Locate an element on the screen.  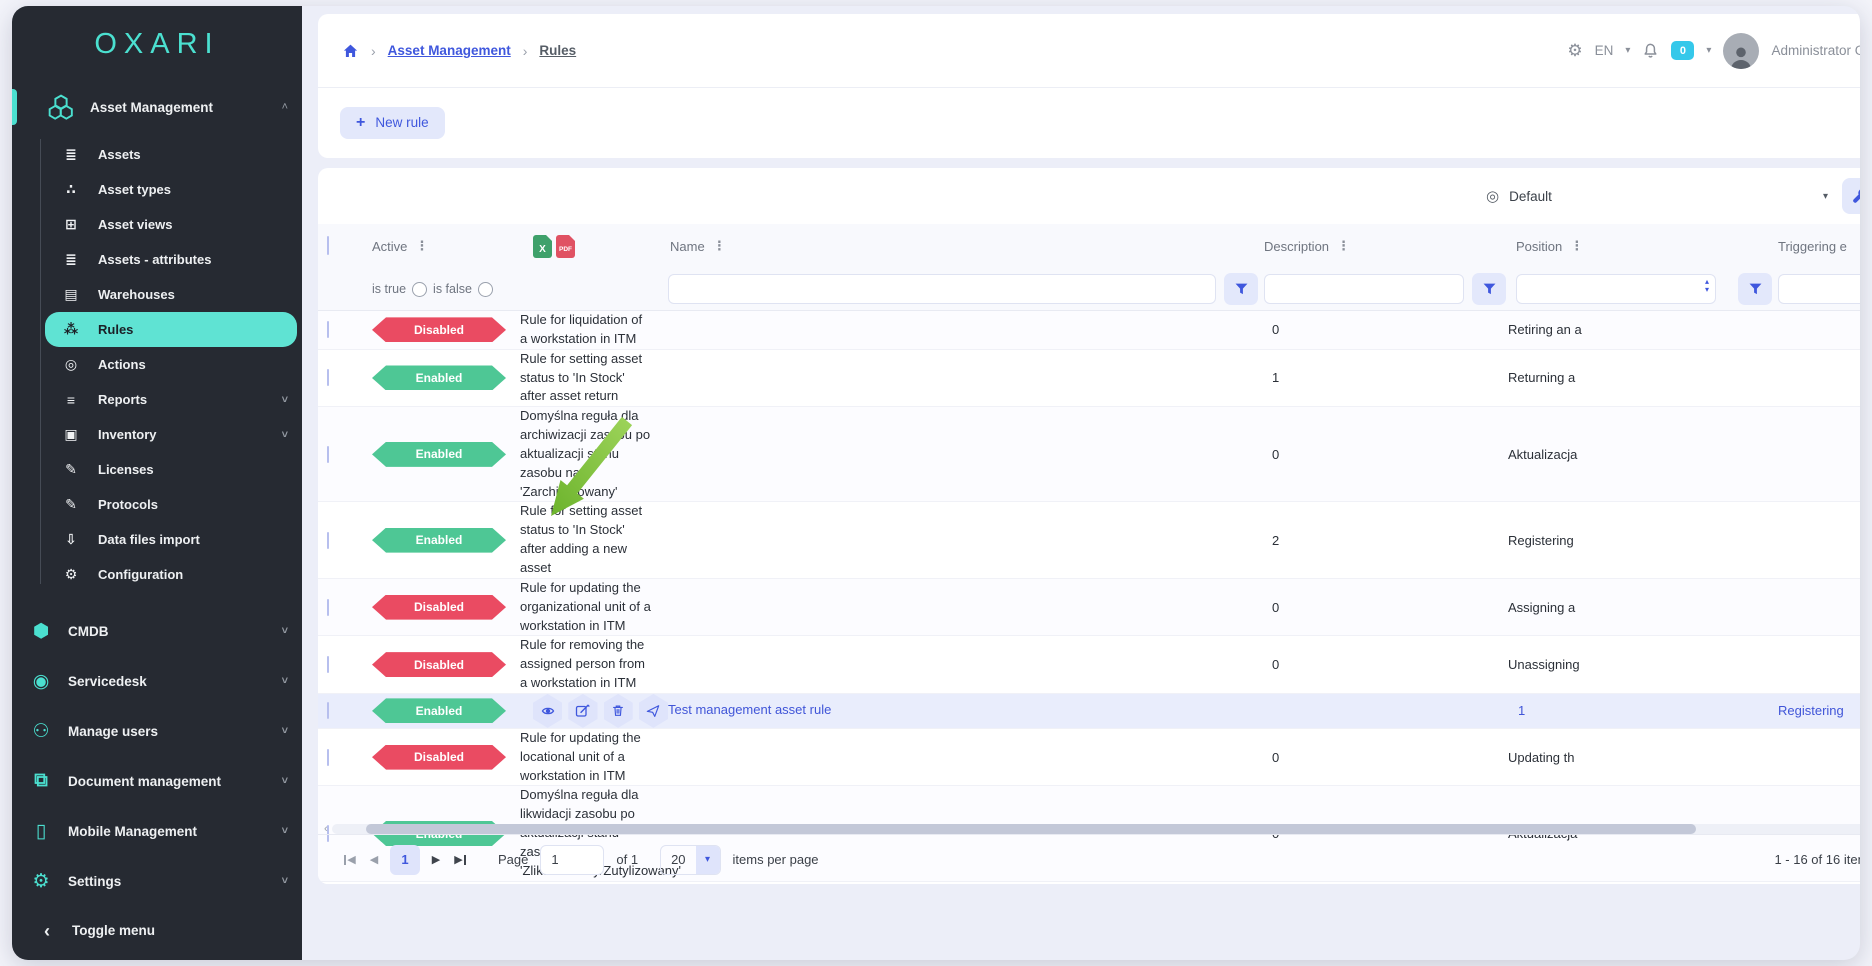
new-rule-button: + New rule is located at coordinates (392, 122).